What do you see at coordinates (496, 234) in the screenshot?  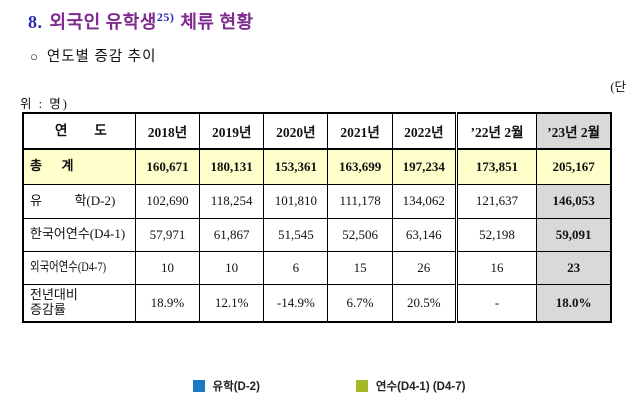 I see `table-cell: 52,198` at bounding box center [496, 234].